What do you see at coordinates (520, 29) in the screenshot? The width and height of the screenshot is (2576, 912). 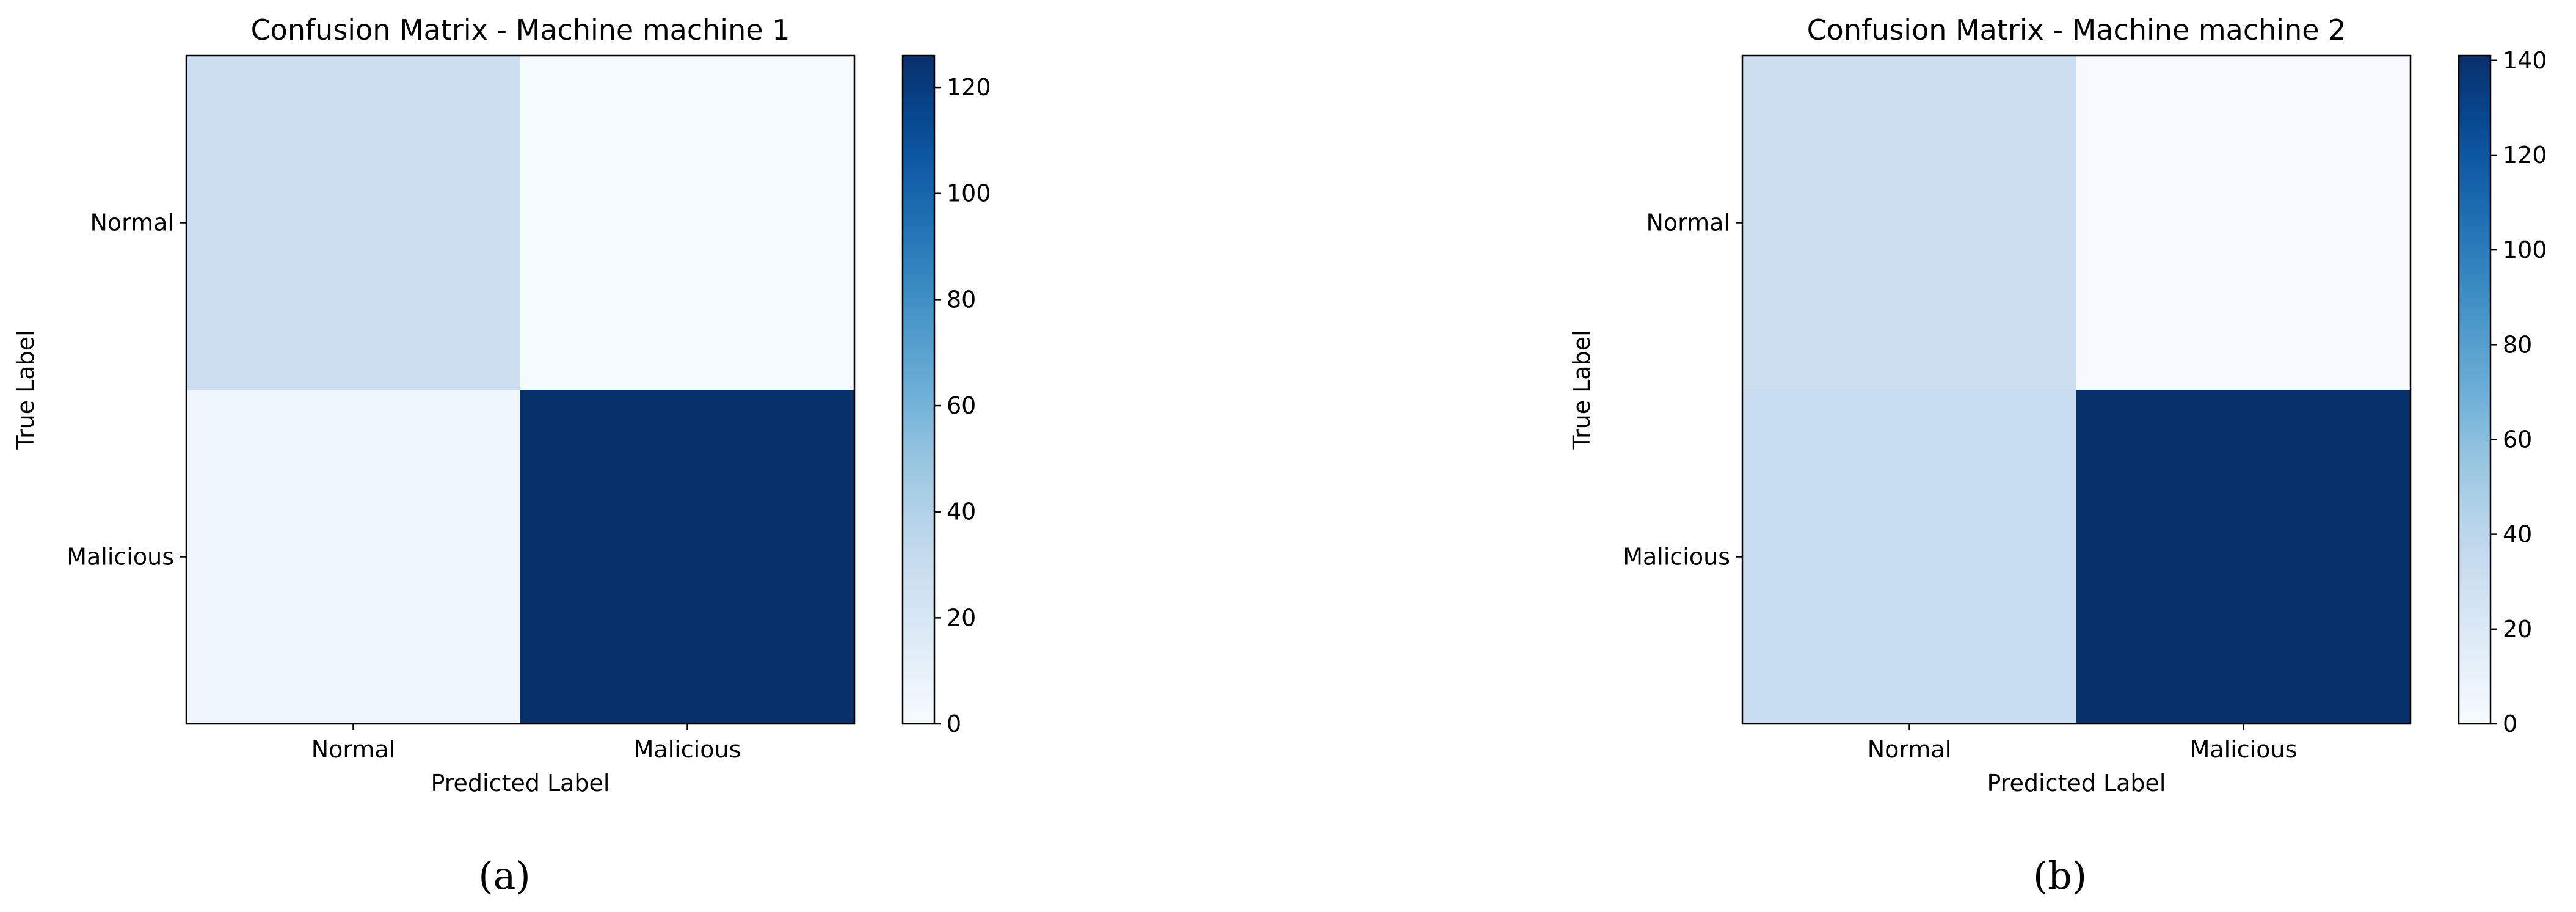 I see `chart-title: Confusion Matrix - Machine machine 1` at bounding box center [520, 29].